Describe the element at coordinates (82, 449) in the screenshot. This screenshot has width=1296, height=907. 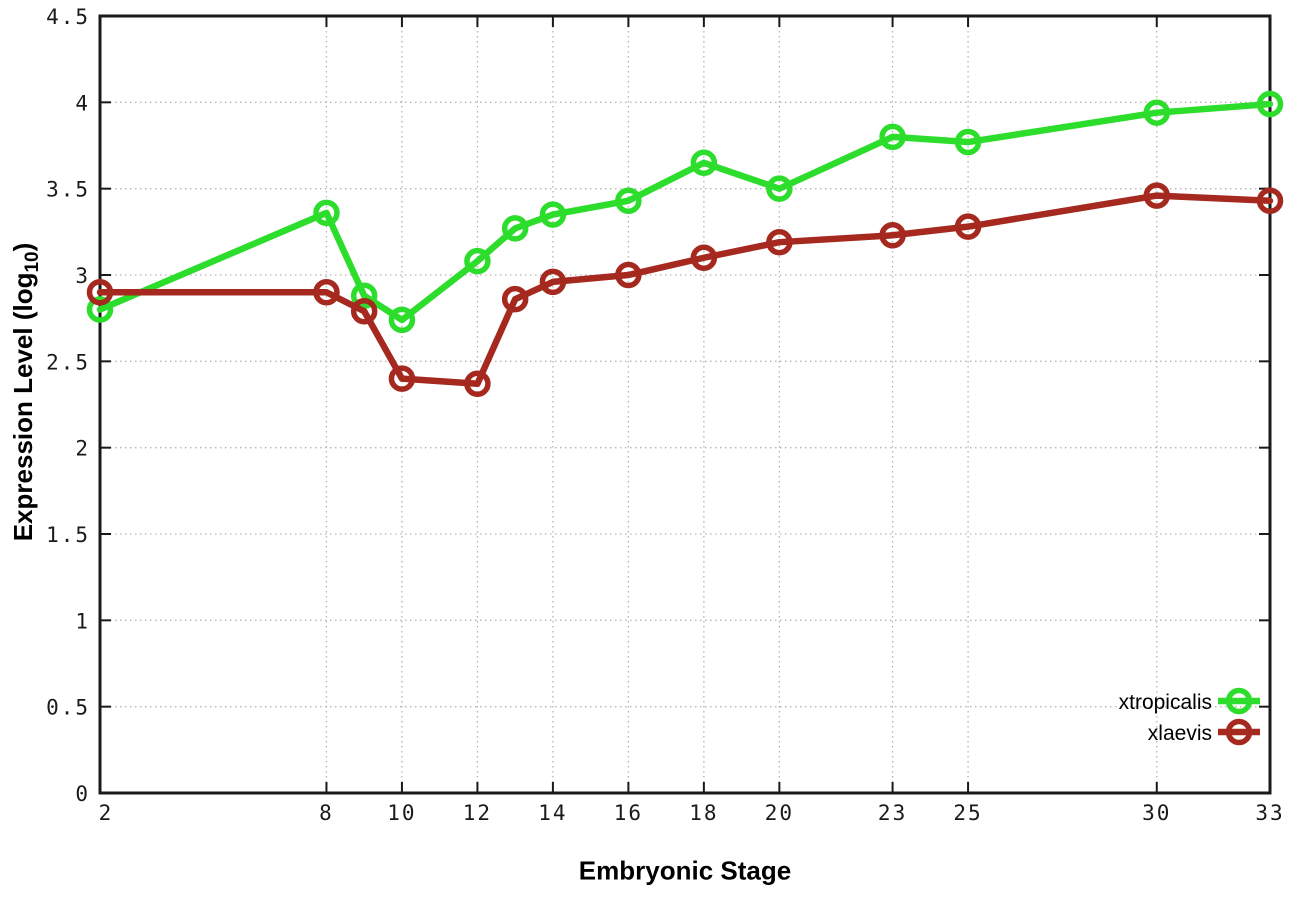
I see `y-tick-label: 2` at that location.